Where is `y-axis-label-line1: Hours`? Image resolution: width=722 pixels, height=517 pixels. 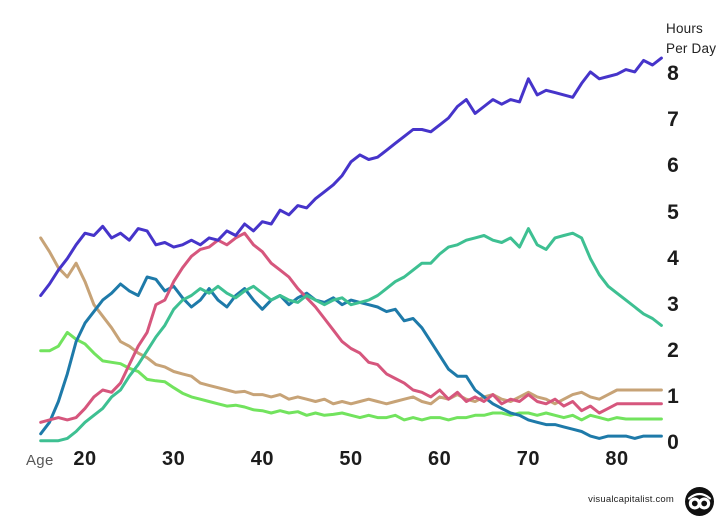 y-axis-label-line1: Hours is located at coordinates (685, 28).